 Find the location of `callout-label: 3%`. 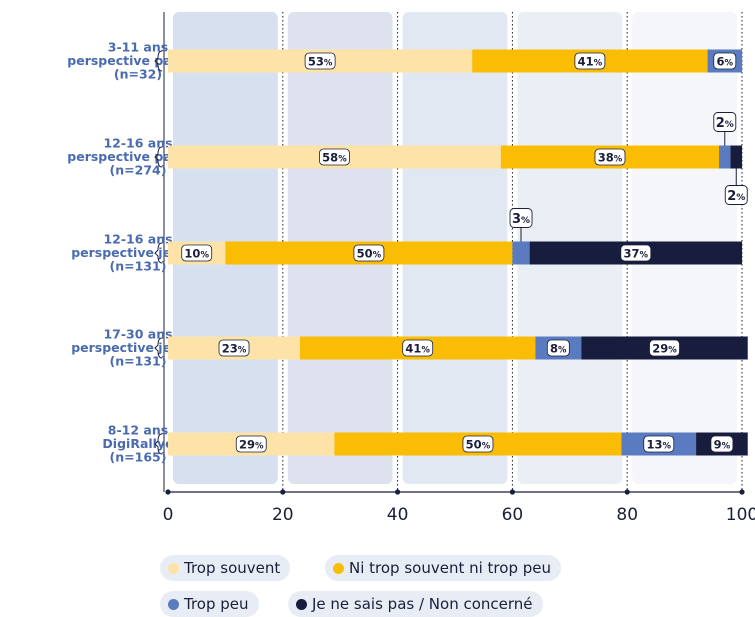

callout-label: 3% is located at coordinates (521, 219).